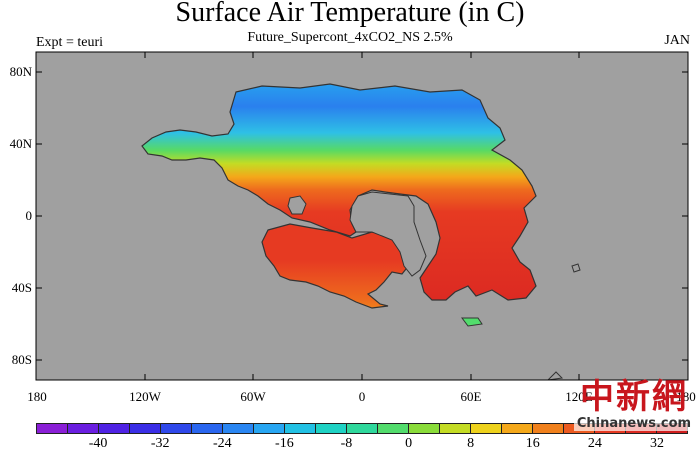  What do you see at coordinates (472, 322) in the screenshot?
I see `island-south` at bounding box center [472, 322].